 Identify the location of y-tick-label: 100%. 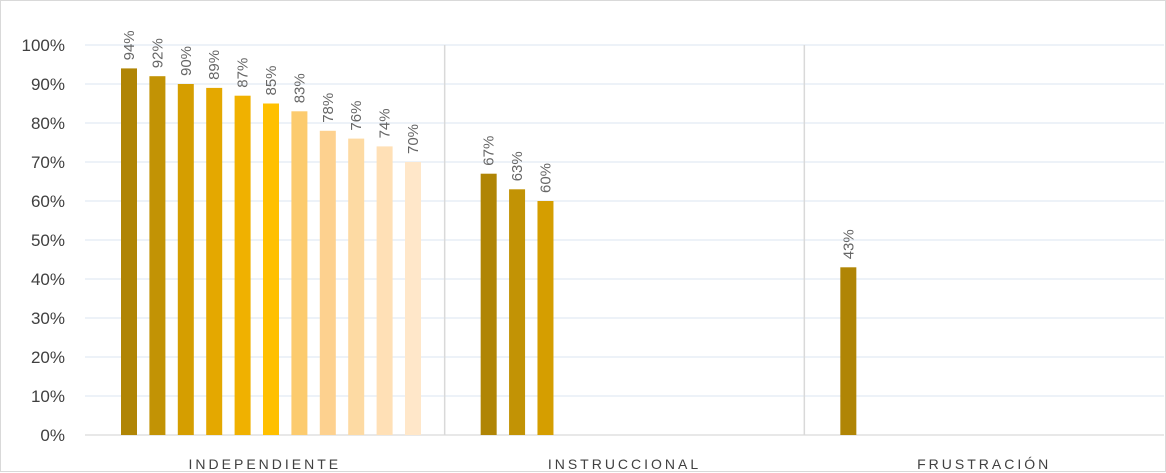
(43, 45).